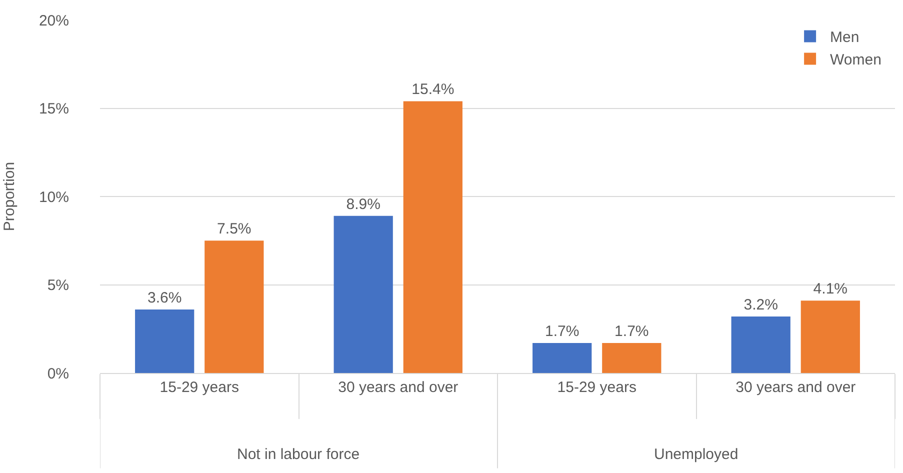  What do you see at coordinates (856, 60) in the screenshot?
I see `legend-label: Women` at bounding box center [856, 60].